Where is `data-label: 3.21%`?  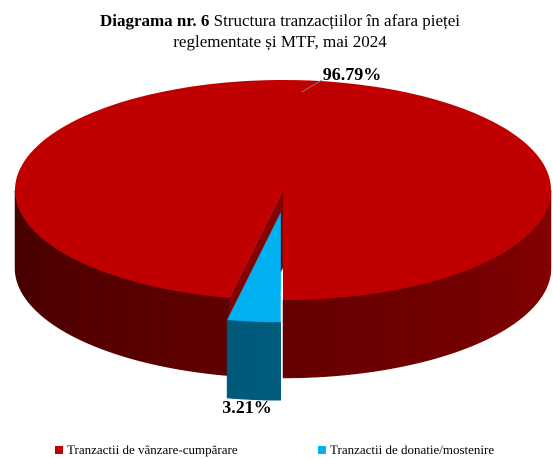 data-label: 3.21% is located at coordinates (247, 407).